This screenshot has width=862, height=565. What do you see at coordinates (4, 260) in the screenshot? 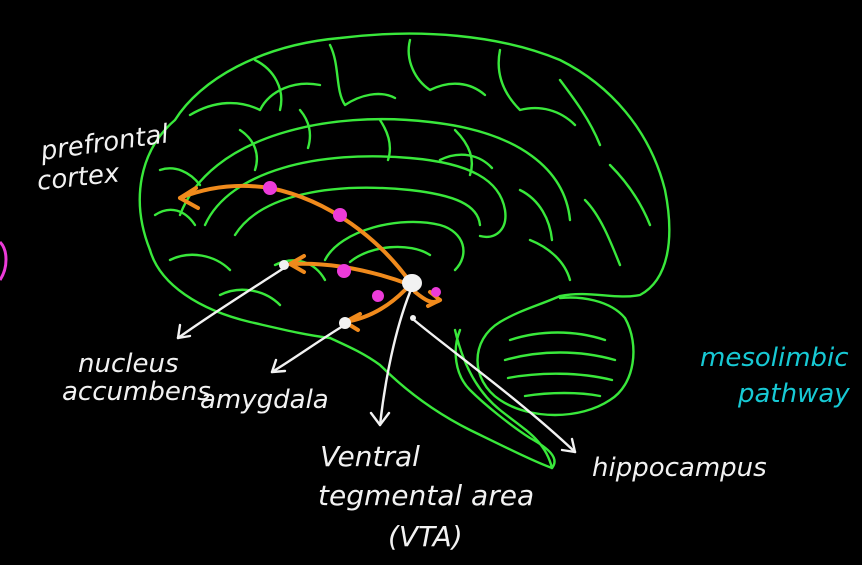
I see `edge-circle-fragment` at bounding box center [4, 260].